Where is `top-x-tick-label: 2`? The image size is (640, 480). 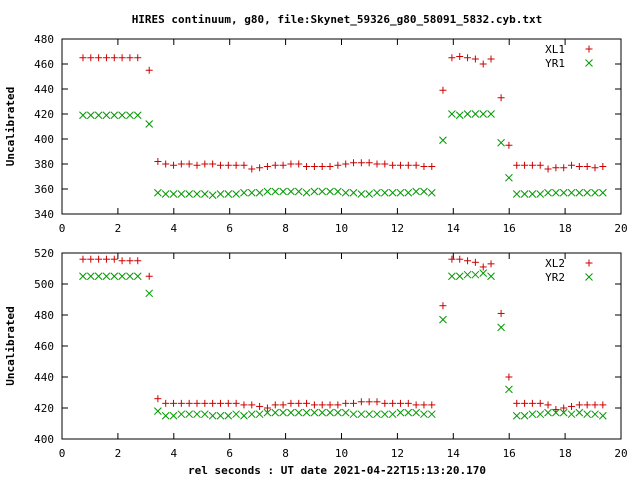 top-x-tick-label: 2 is located at coordinates (118, 228).